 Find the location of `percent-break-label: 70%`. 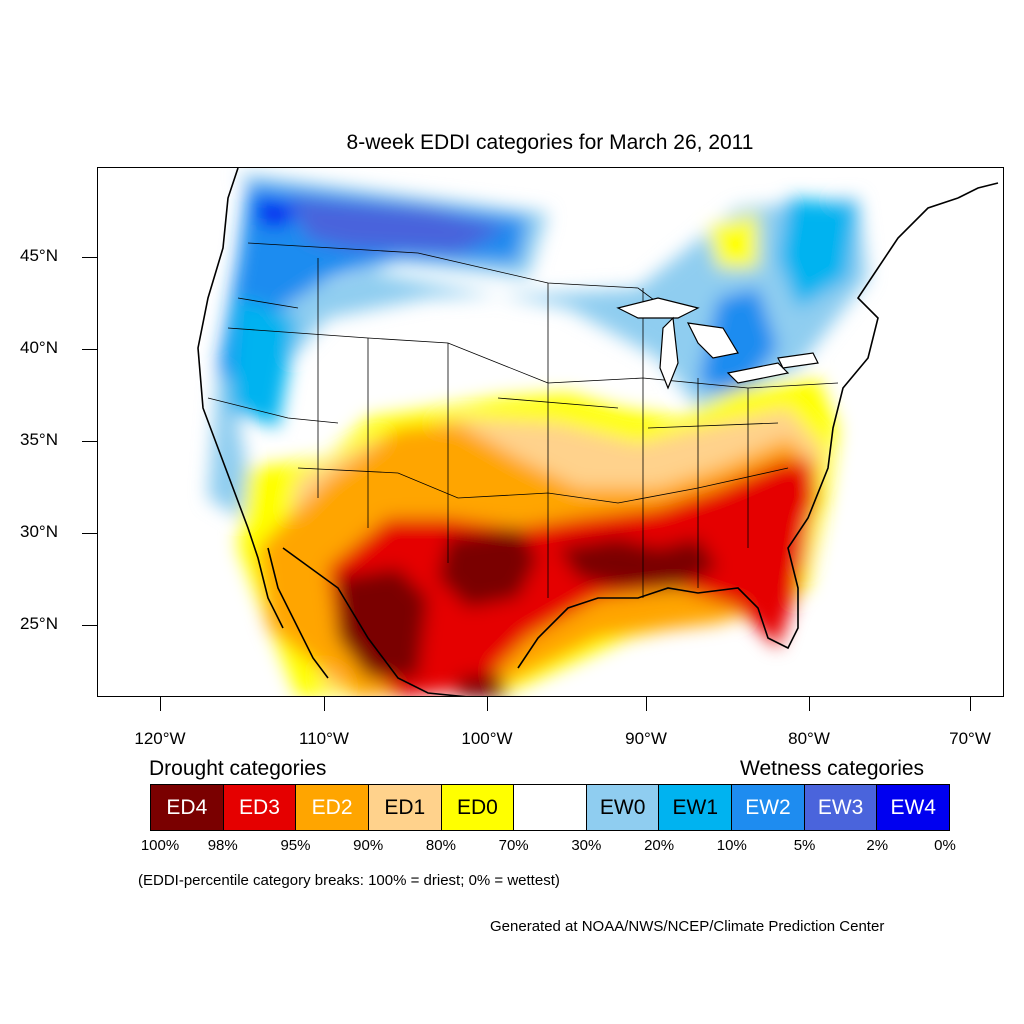

percent-break-label: 70% is located at coordinates (513, 845).